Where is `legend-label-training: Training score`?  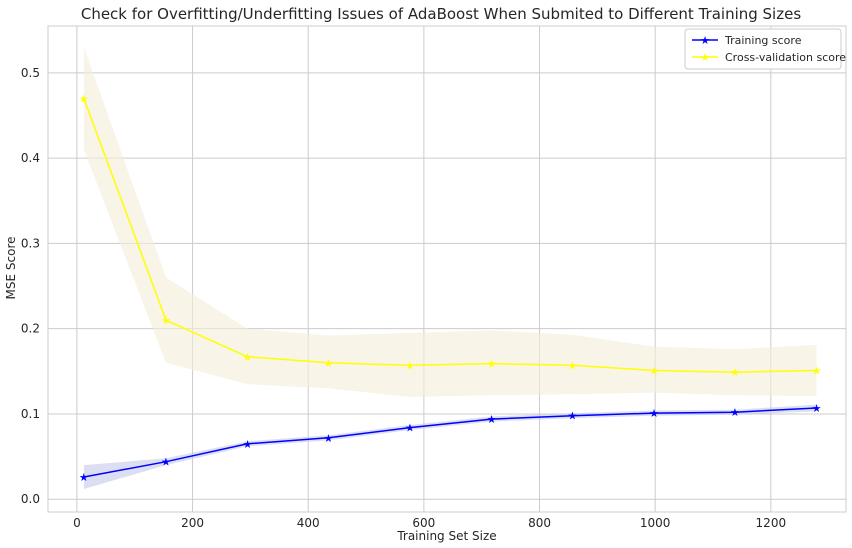 legend-label-training: Training score is located at coordinates (763, 40).